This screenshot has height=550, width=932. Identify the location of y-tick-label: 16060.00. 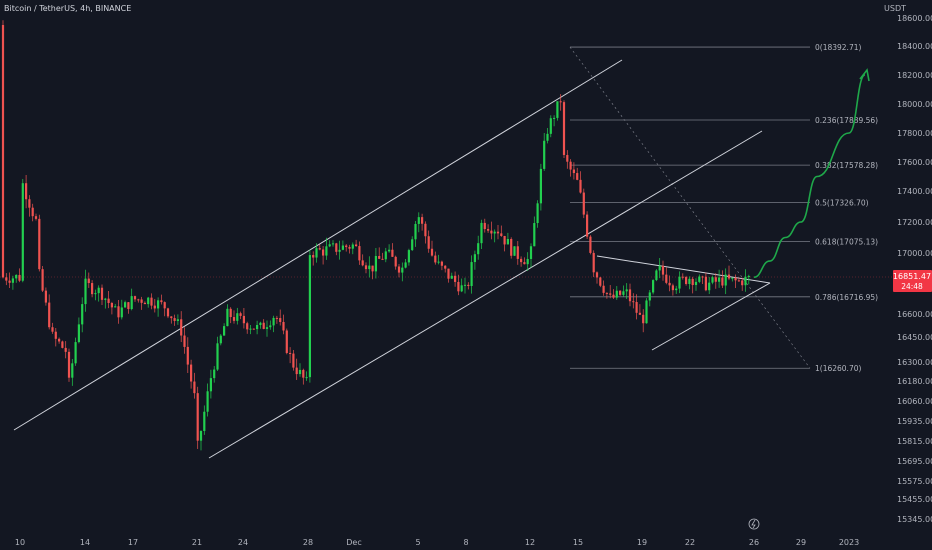
(914, 401).